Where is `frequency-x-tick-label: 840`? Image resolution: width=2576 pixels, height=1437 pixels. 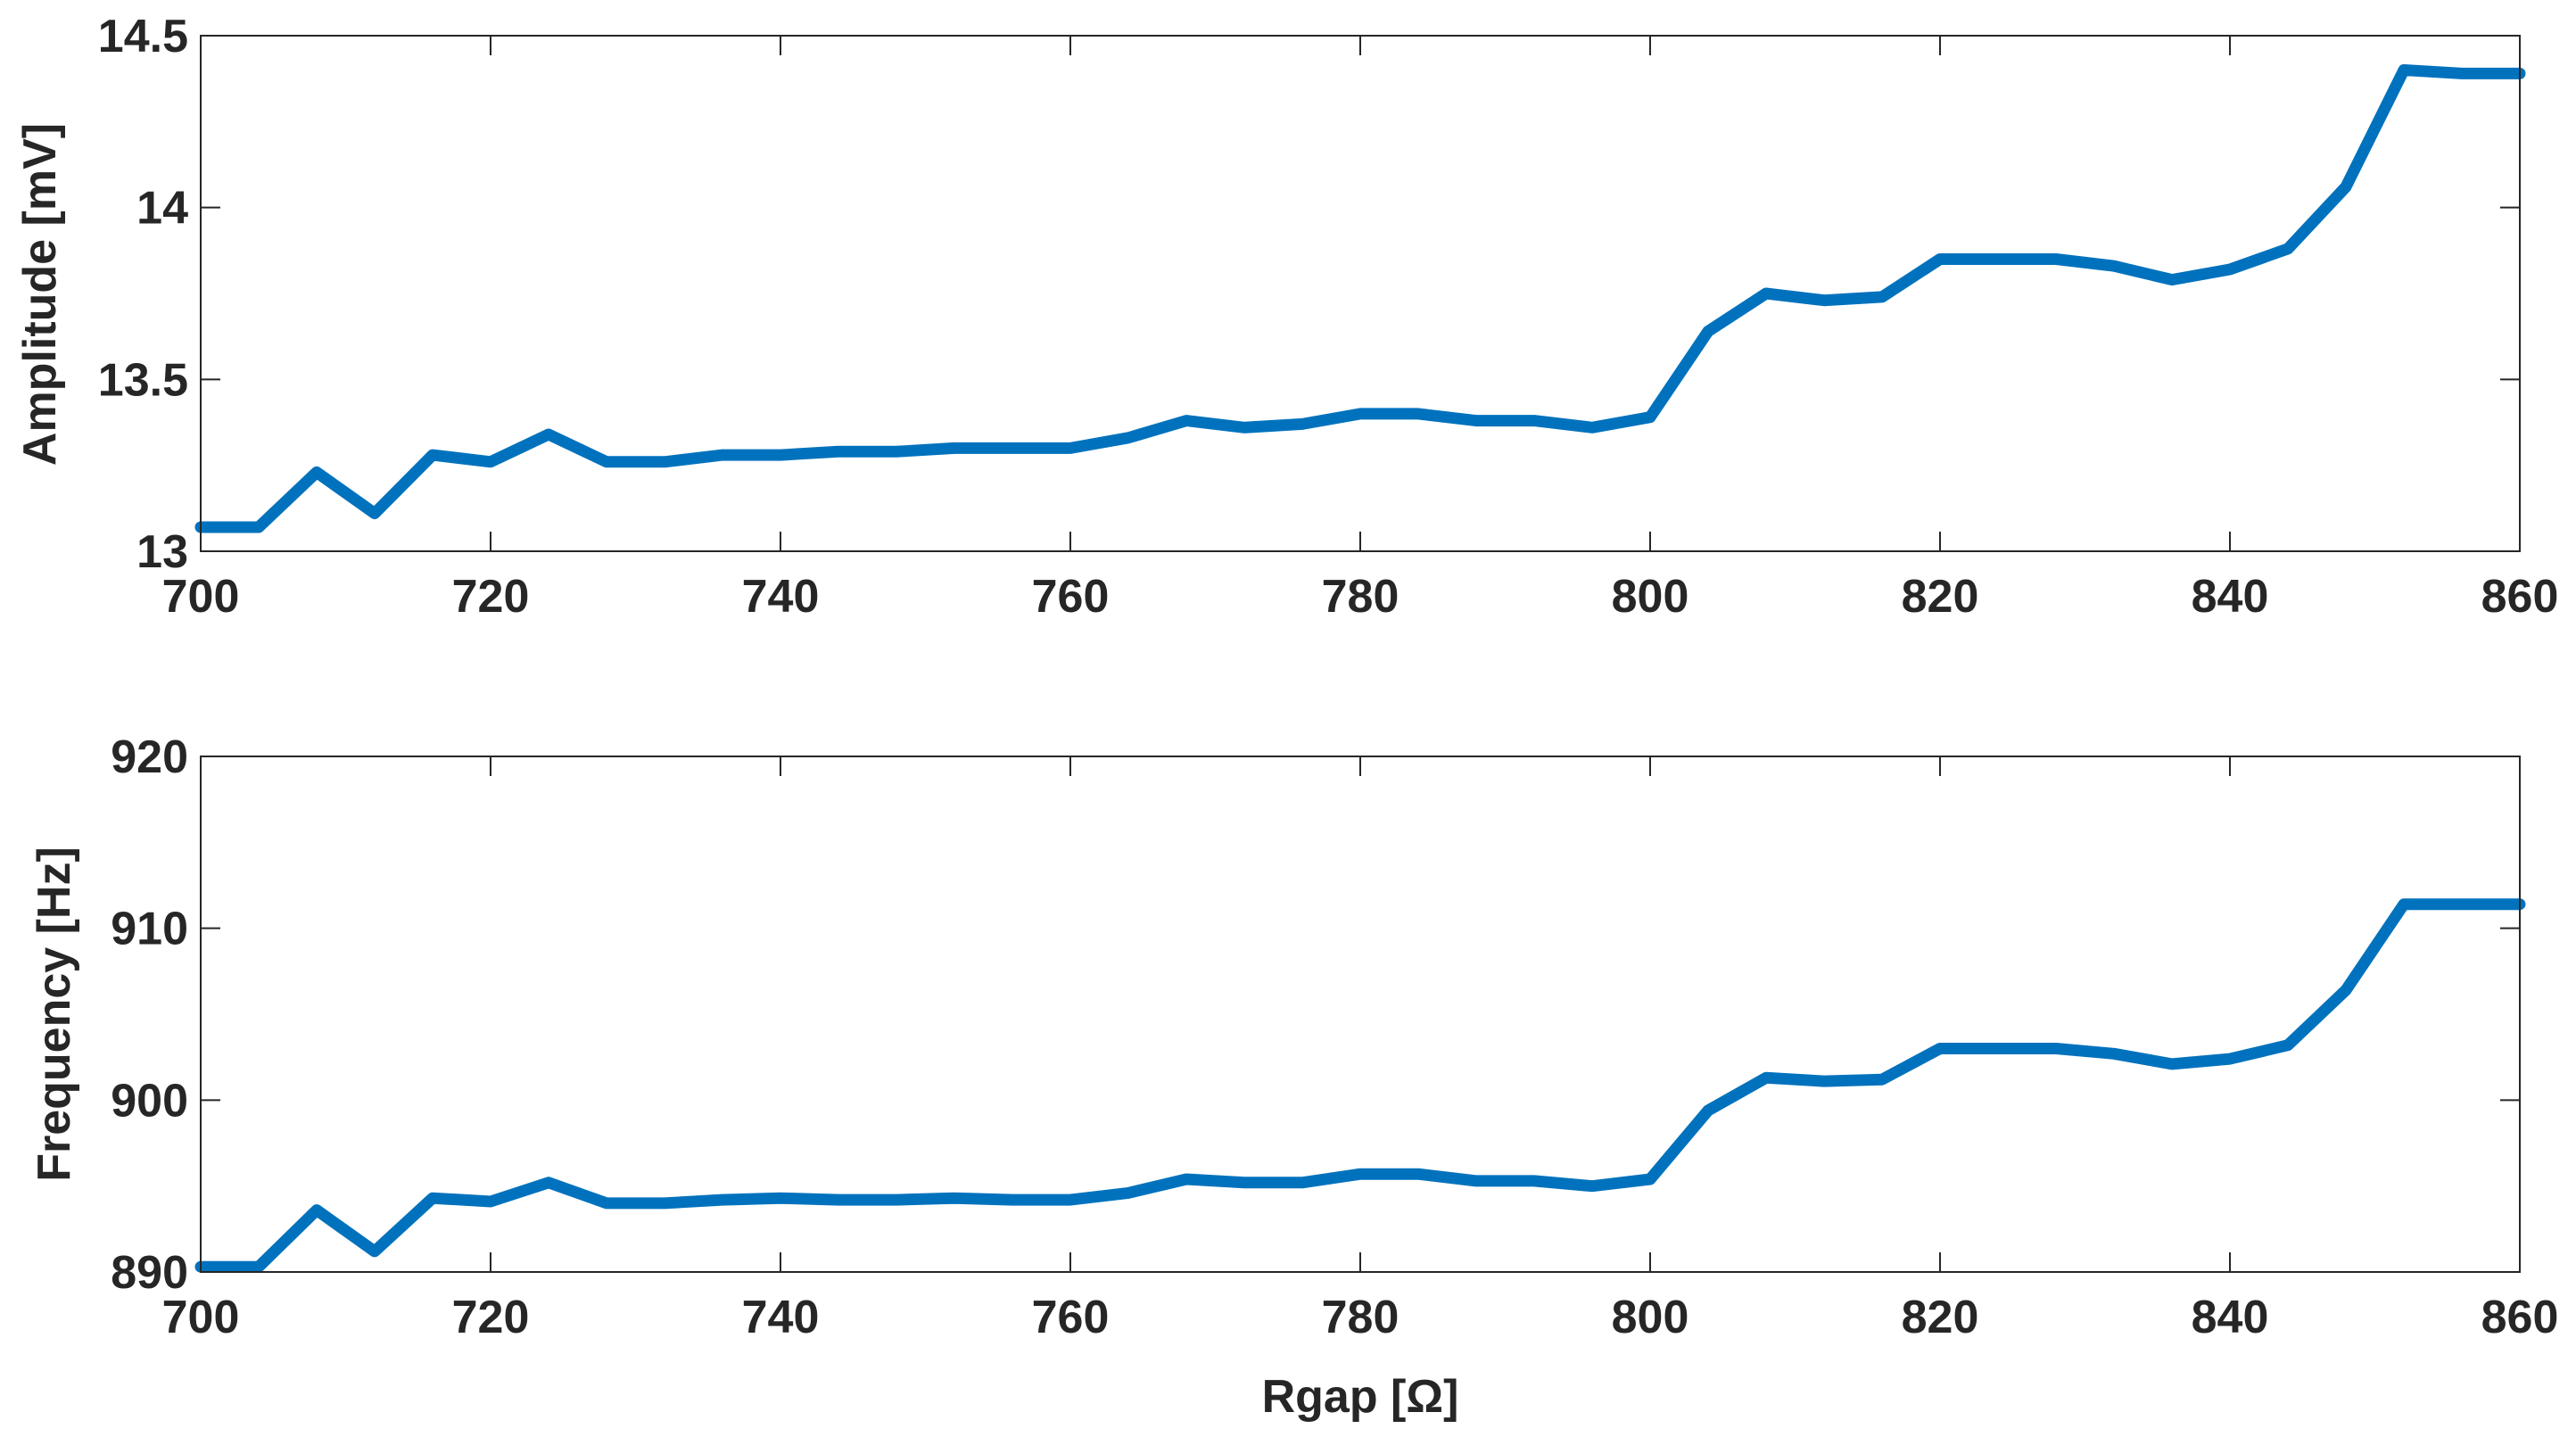 frequency-x-tick-label: 840 is located at coordinates (2231, 1317).